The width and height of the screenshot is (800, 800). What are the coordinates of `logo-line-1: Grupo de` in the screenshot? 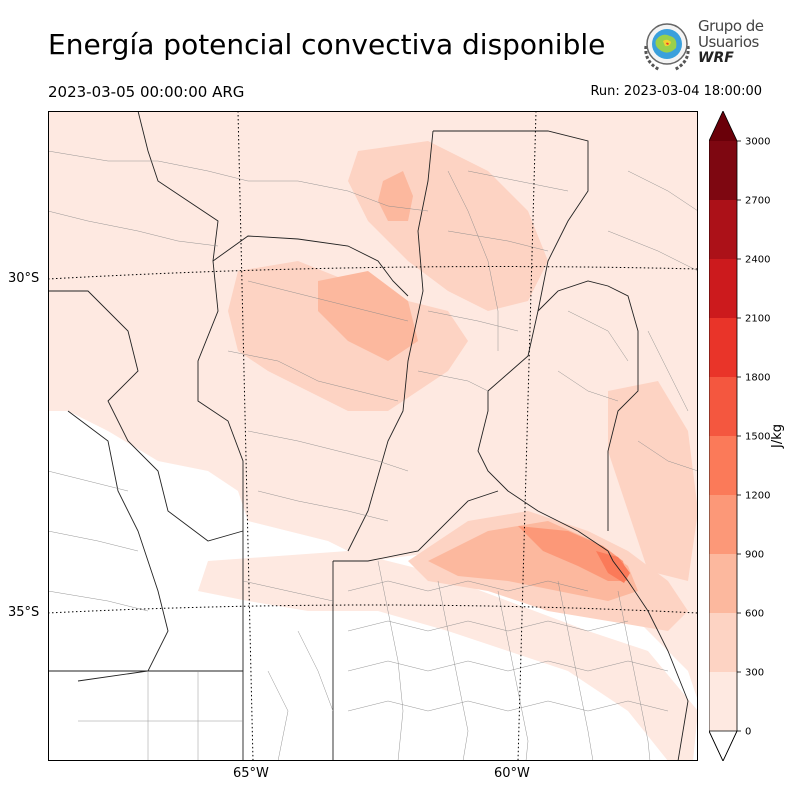 It's located at (731, 26).